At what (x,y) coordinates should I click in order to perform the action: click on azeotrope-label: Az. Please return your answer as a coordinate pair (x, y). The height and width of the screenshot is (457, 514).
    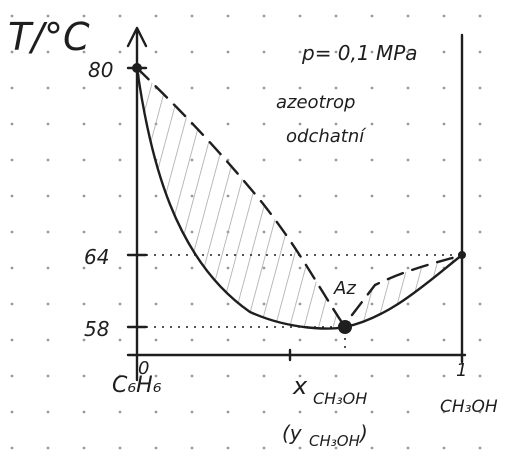
    Looking at the image, I should click on (344, 288).